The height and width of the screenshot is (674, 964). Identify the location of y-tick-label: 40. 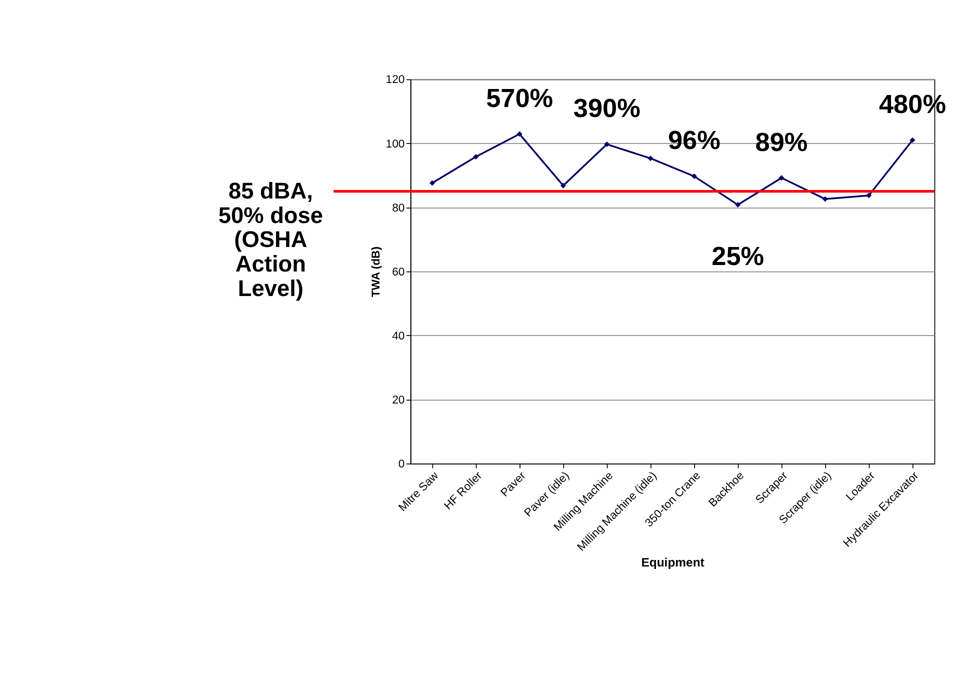
(398, 336).